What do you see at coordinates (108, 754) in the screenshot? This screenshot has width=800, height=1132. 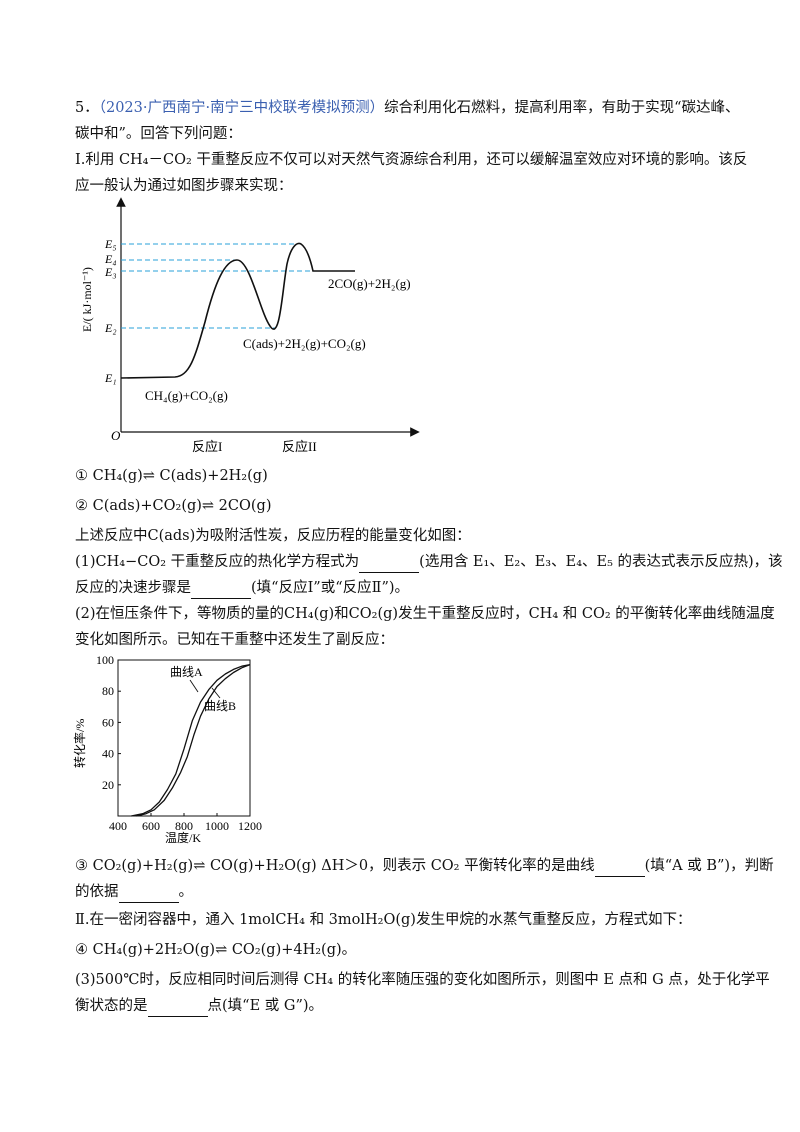 I see `y-tick-label: 40` at bounding box center [108, 754].